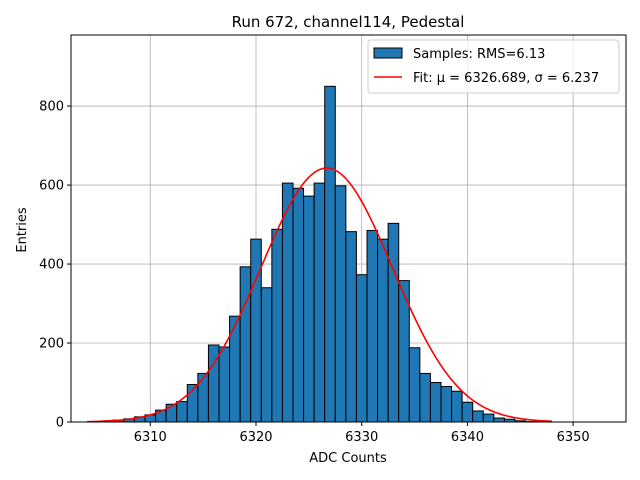 The width and height of the screenshot is (640, 480). What do you see at coordinates (255, 437) in the screenshot?
I see `x-tick-label: 6320` at bounding box center [255, 437].